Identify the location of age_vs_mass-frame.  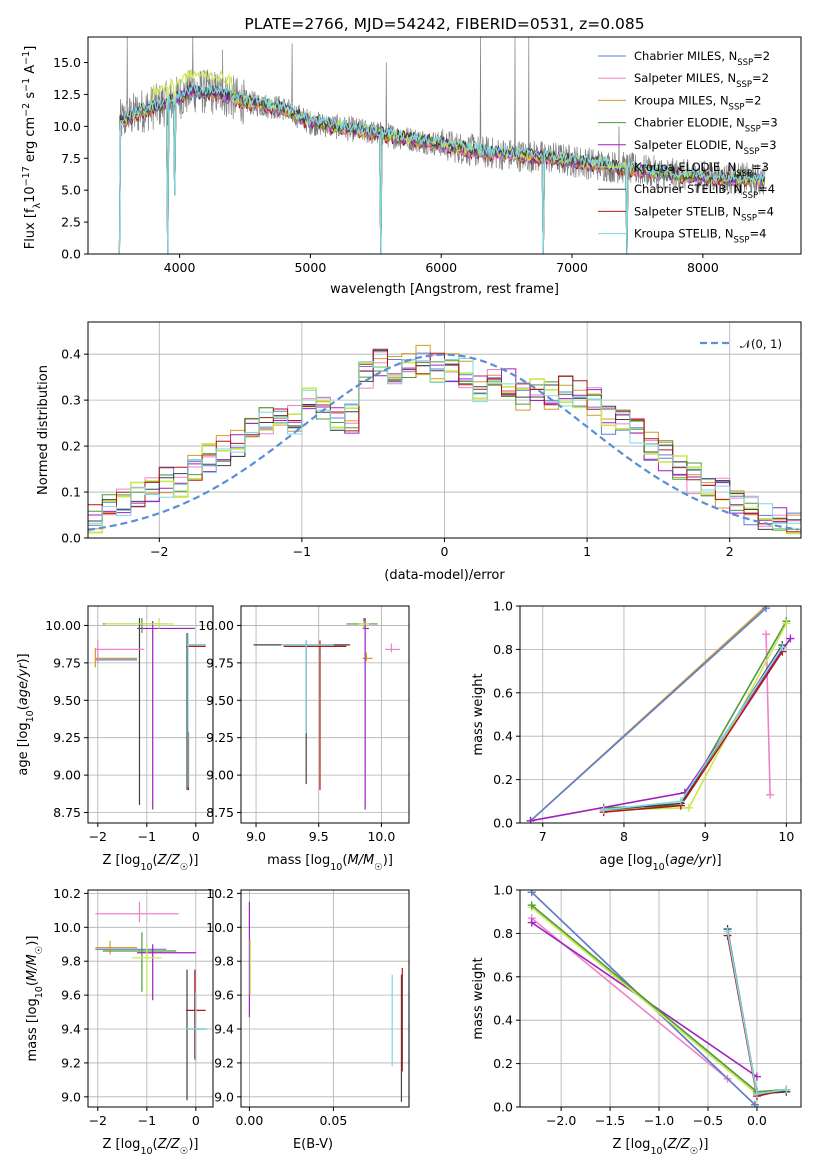
(325, 714).